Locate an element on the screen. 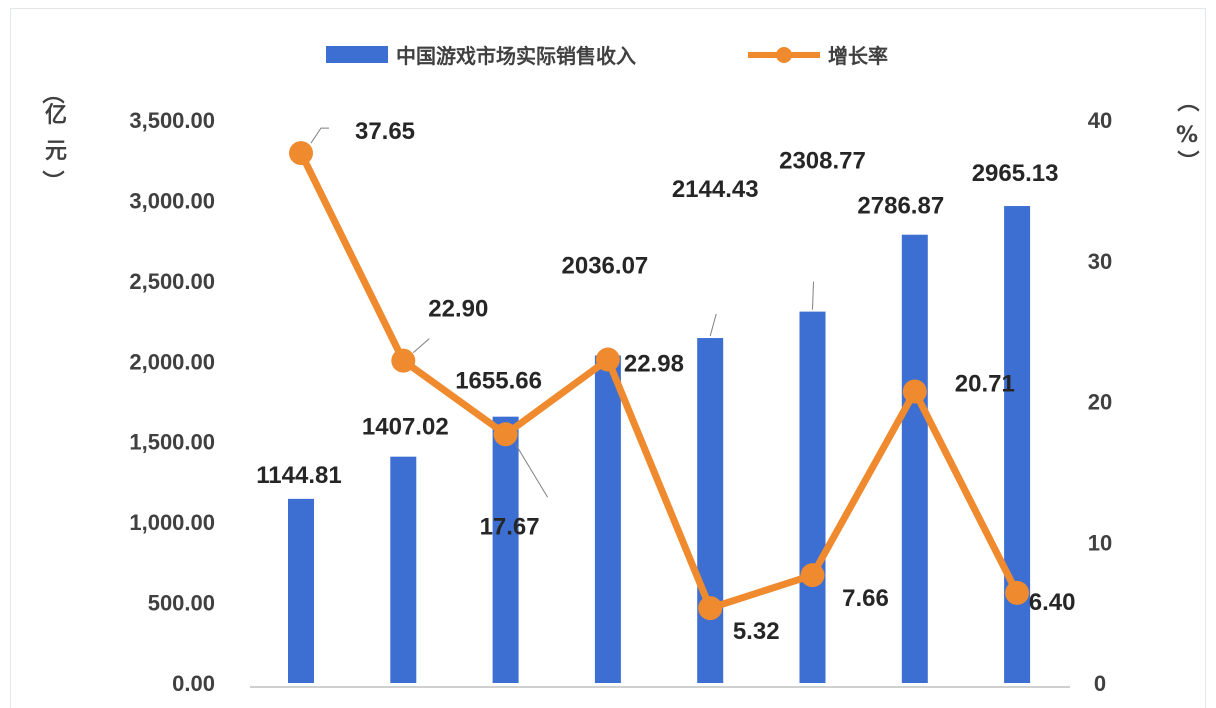  right-axis-unit: （%） is located at coordinates (1186, 131).